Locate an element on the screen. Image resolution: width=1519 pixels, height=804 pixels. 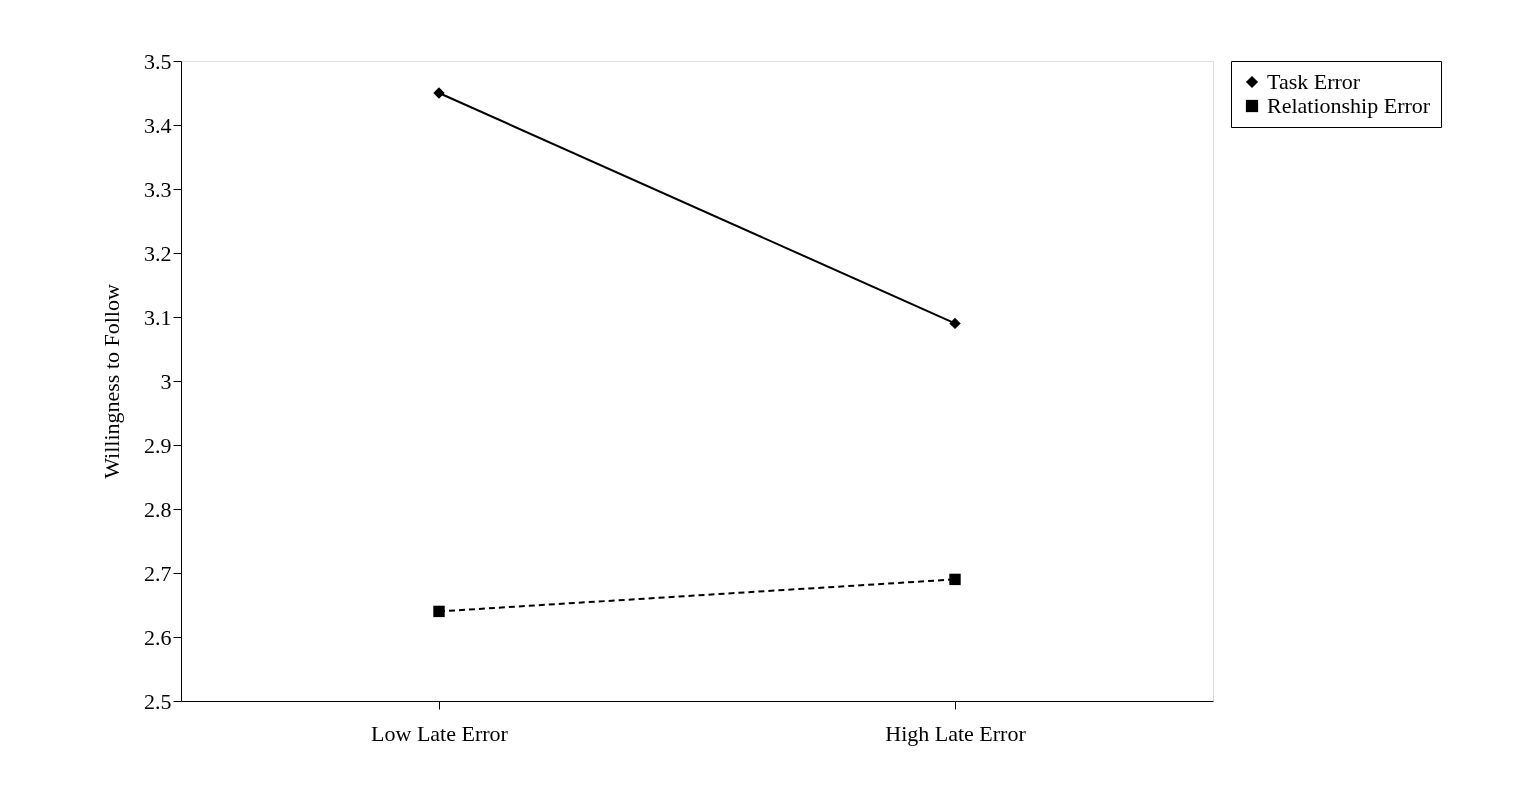
y-axis-title: Willingness to Follow is located at coordinates (111, 381).